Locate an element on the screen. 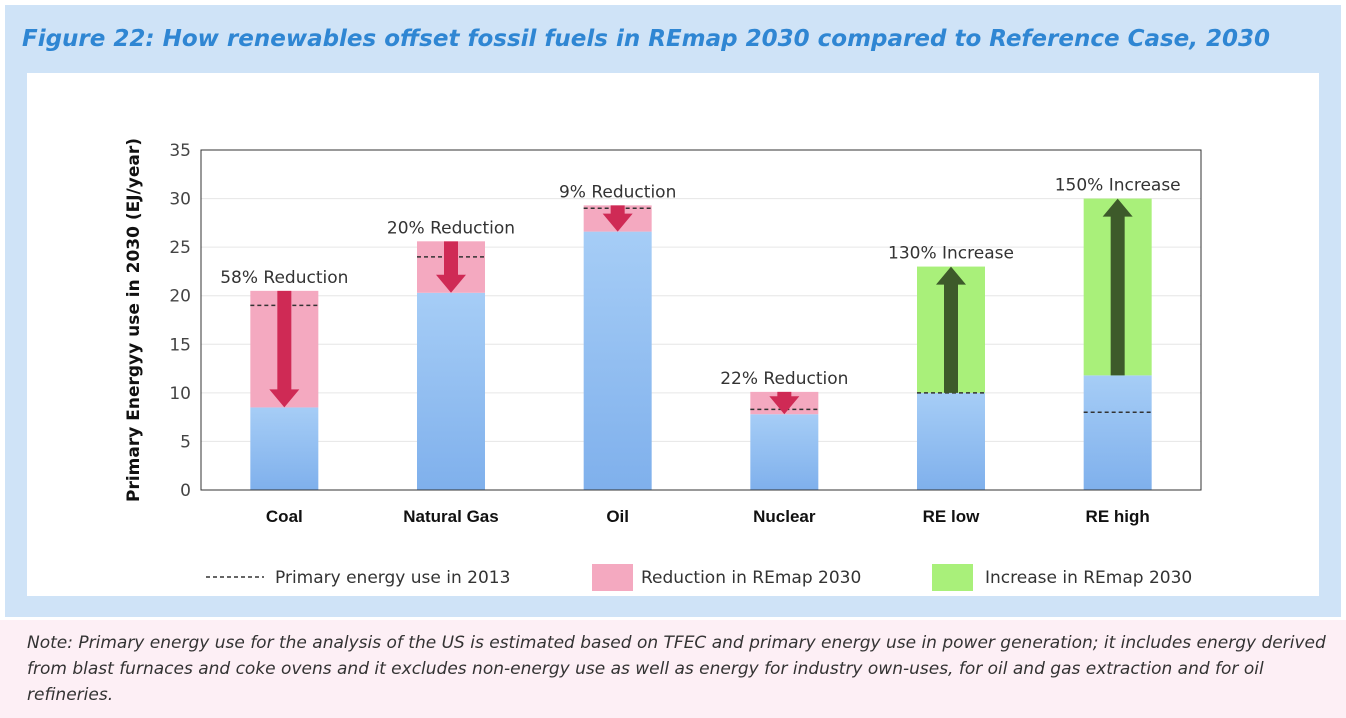 The width and height of the screenshot is (1346, 718). note-box is located at coordinates (673, 669).